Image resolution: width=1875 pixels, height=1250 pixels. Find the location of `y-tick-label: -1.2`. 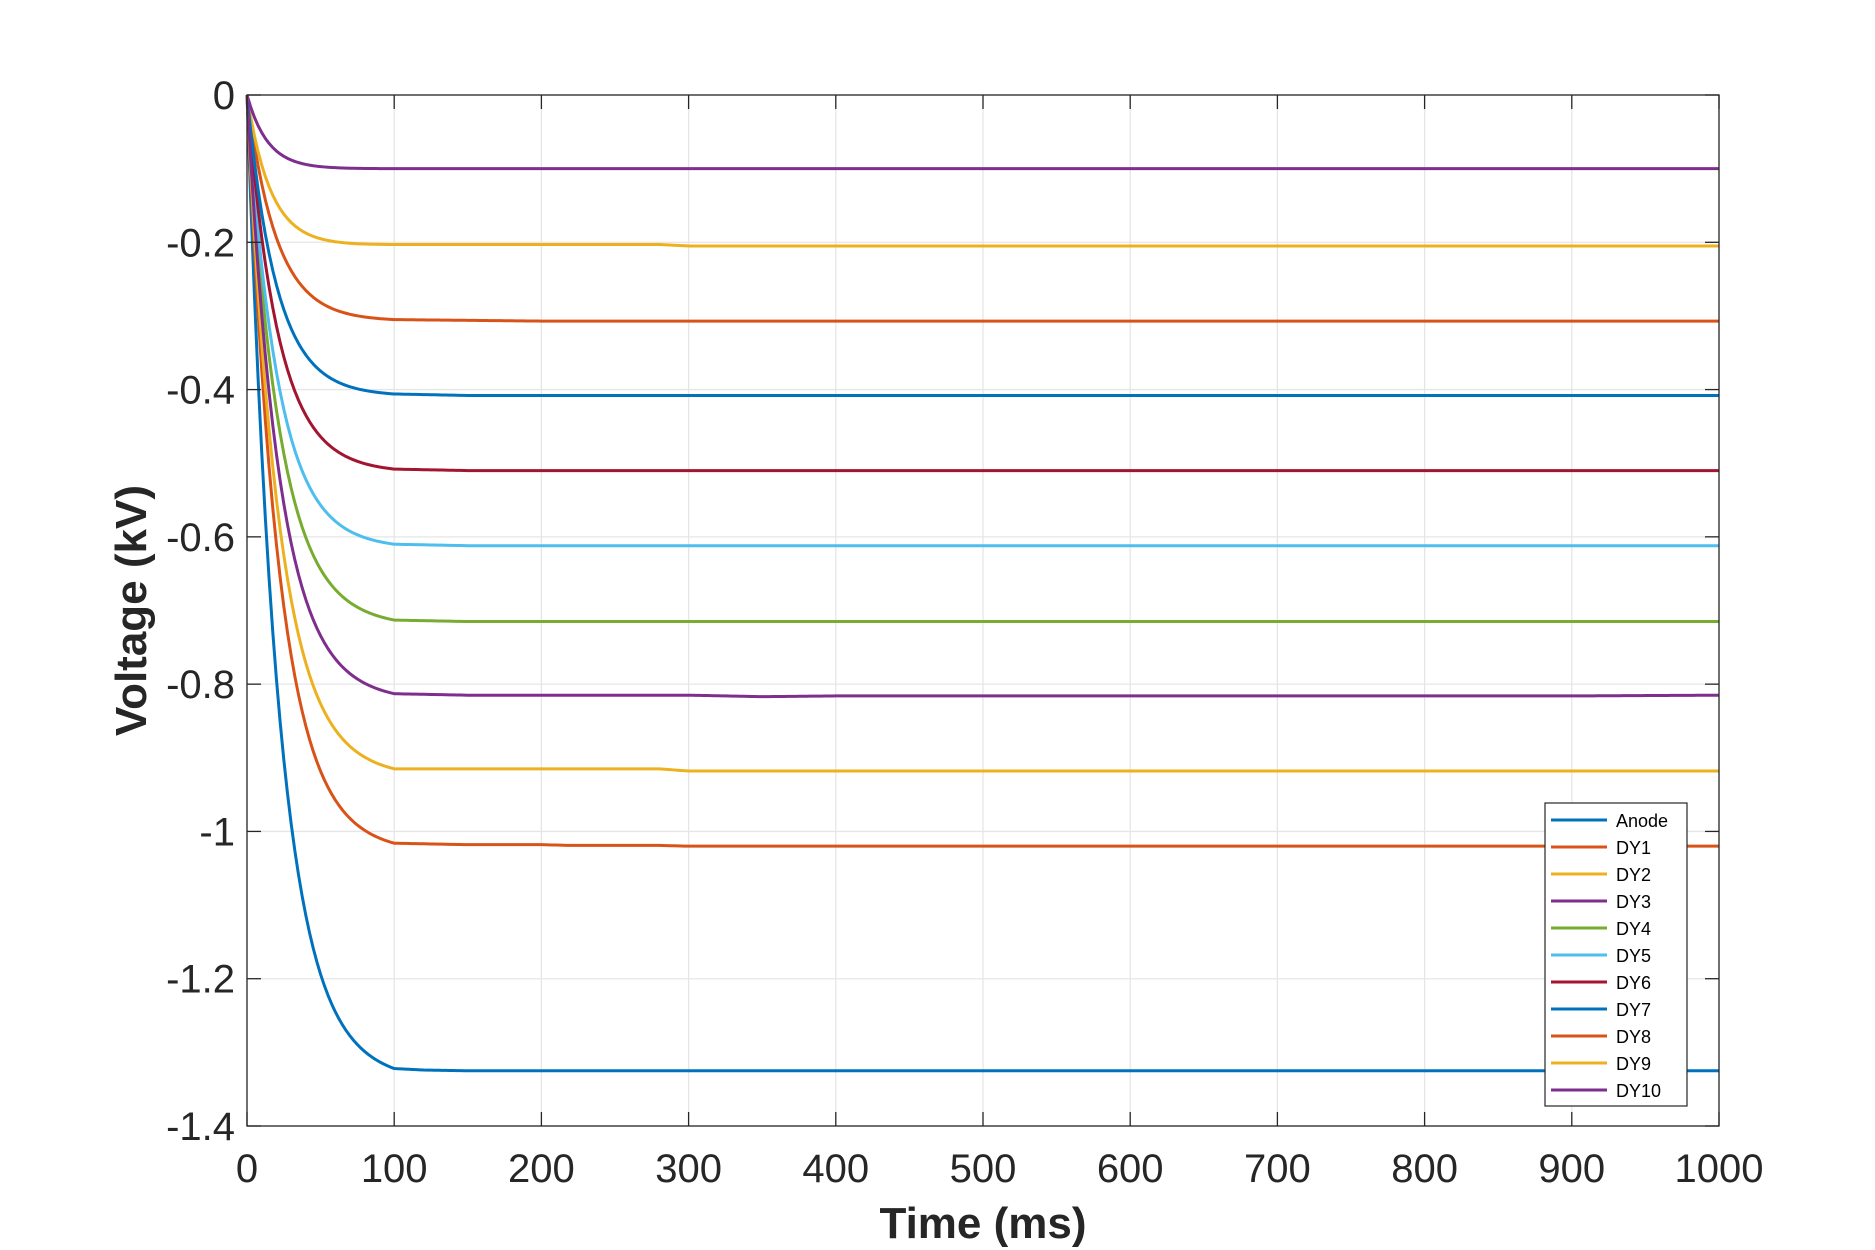

y-tick-label: -1.2 is located at coordinates (200, 980).